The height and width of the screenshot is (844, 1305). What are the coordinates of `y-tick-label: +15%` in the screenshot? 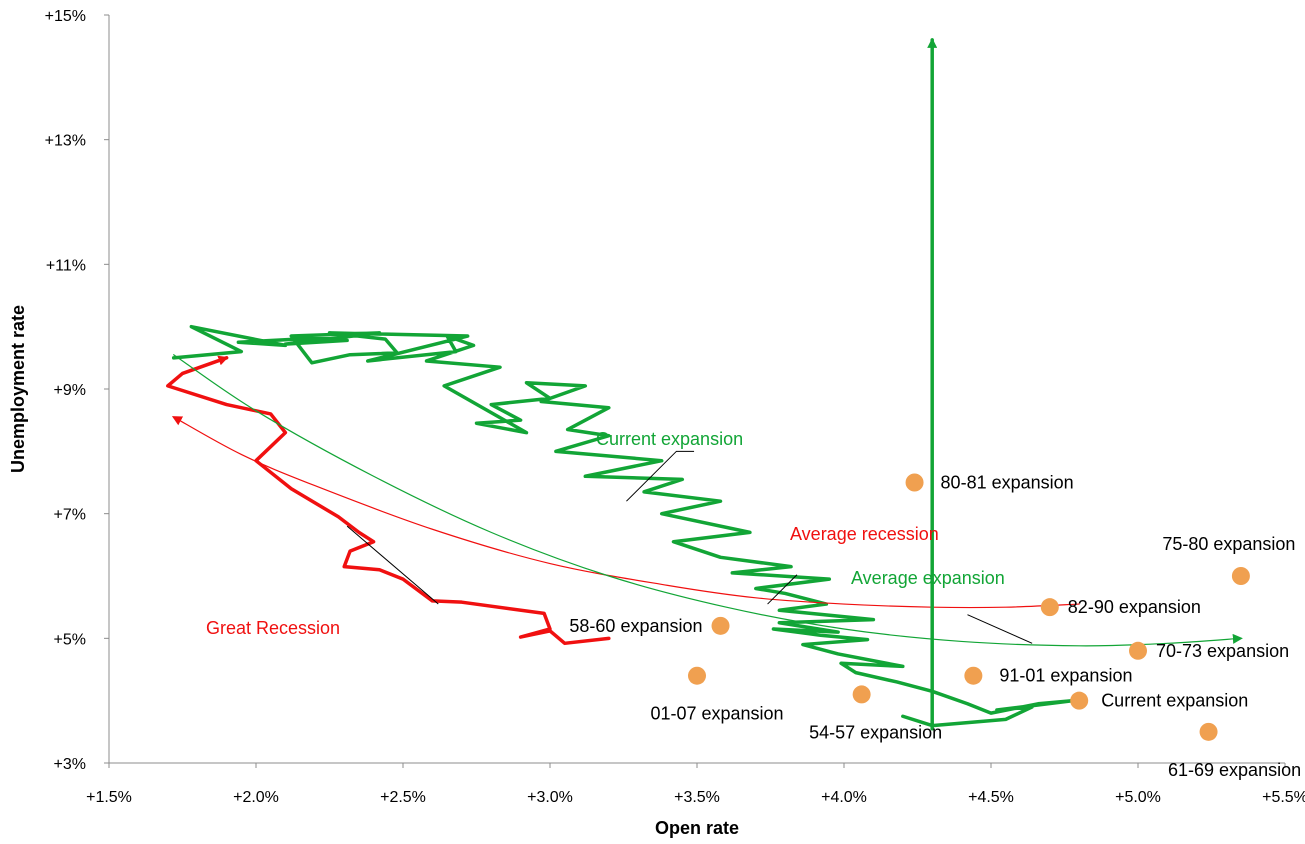 It's located at (65, 16).